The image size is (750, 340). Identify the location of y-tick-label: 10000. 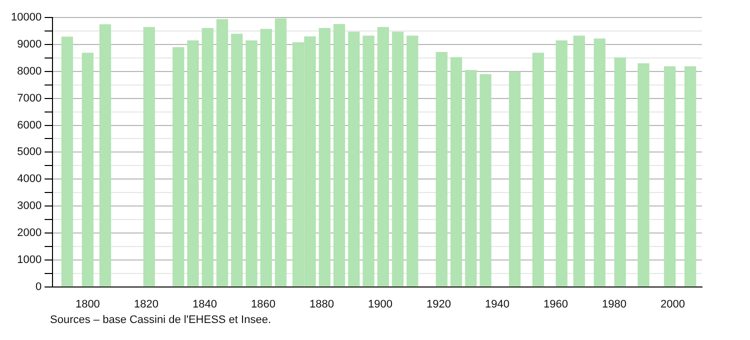
(26, 18).